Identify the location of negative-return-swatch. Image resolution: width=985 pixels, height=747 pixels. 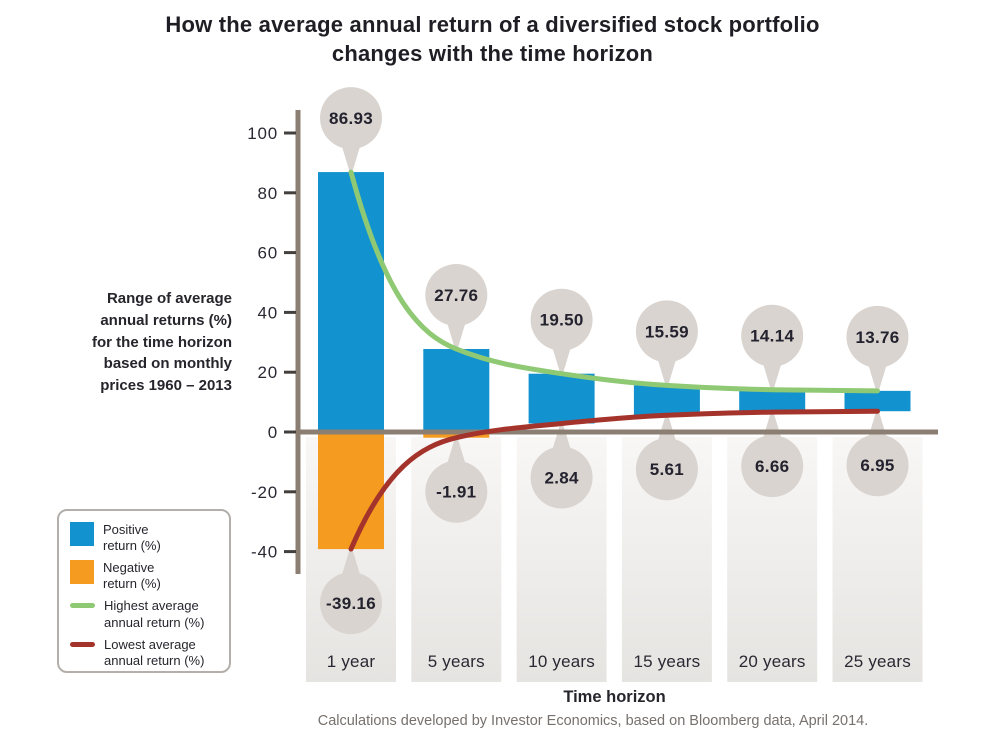
(82, 572).